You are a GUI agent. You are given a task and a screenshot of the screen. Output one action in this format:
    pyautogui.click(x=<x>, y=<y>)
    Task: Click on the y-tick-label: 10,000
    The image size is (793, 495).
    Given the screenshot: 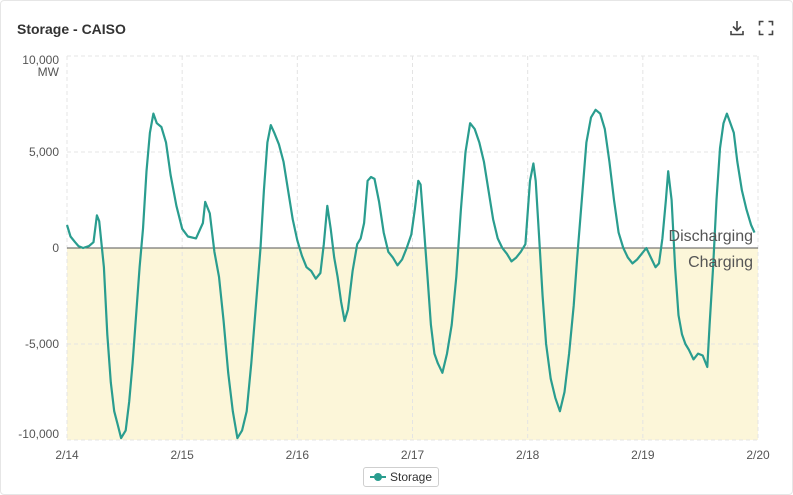 What is the action you would take?
    pyautogui.click(x=40, y=60)
    